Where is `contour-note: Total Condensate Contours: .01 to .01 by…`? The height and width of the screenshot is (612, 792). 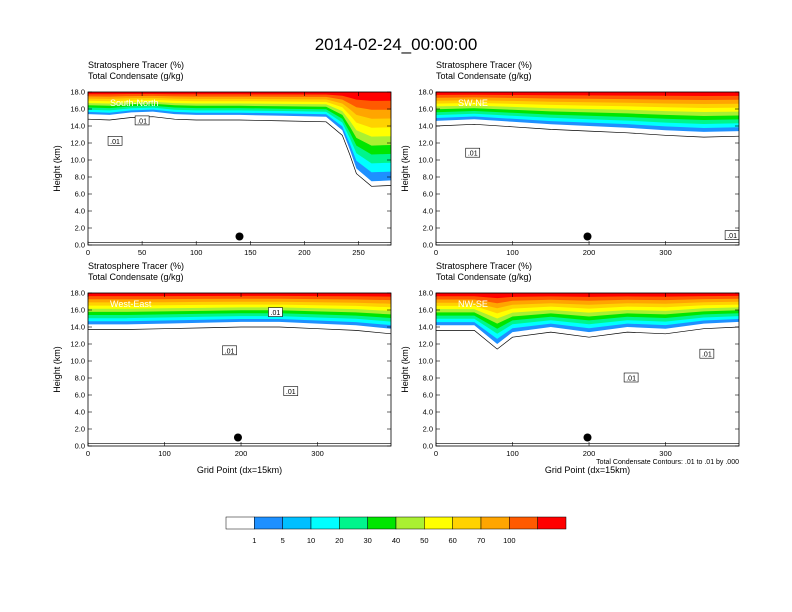 contour-note: Total Condensate Contours: .01 to .01 by… is located at coordinates (667, 462).